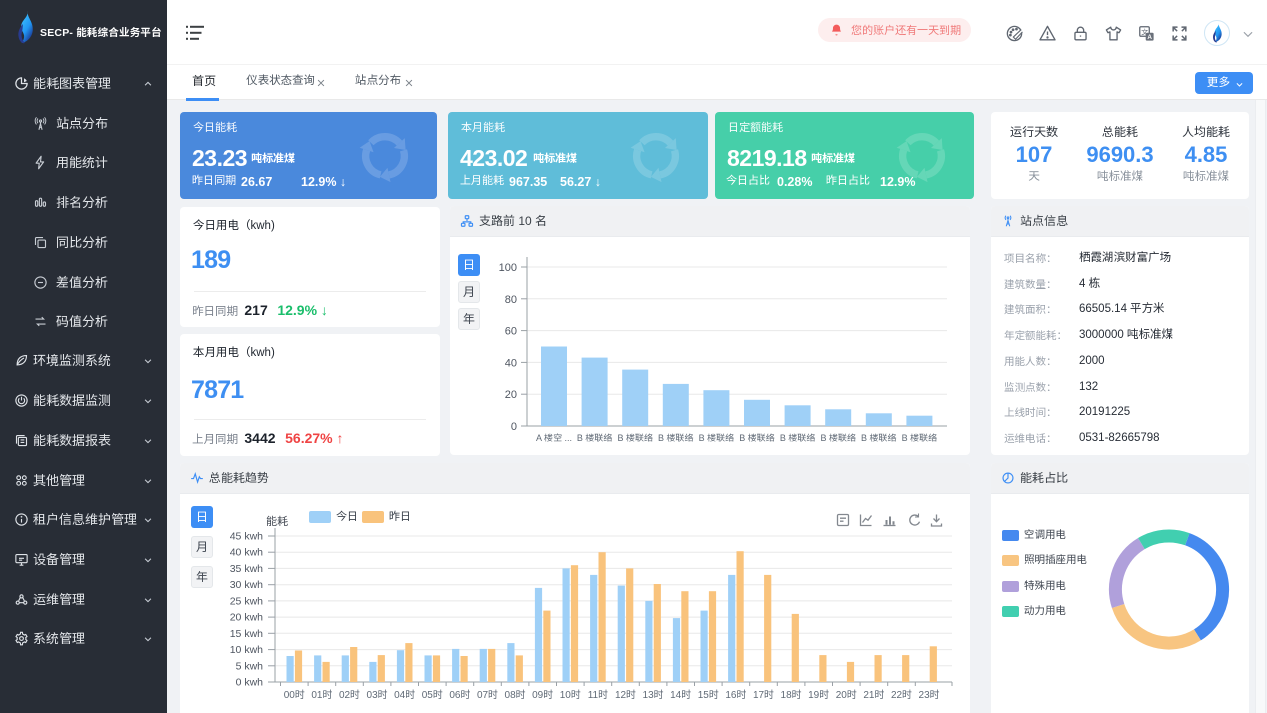 This screenshot has width=1267, height=713. What do you see at coordinates (514, 427) in the screenshot?
I see `svg-text: 0` at bounding box center [514, 427].